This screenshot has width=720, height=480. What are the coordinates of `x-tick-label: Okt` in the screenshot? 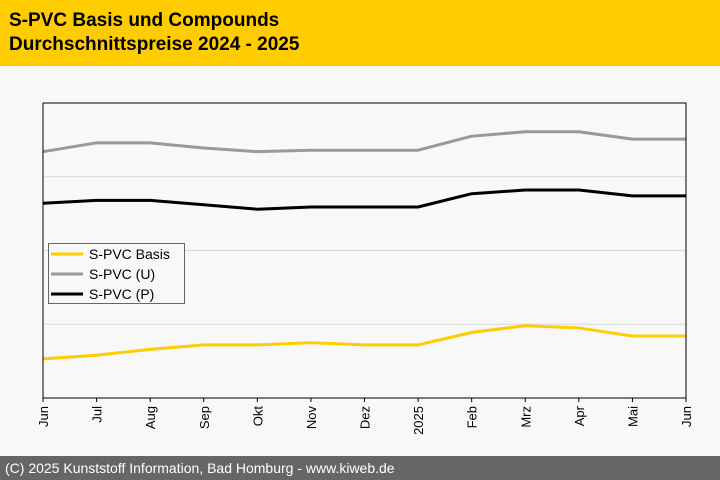 It's located at (257, 416).